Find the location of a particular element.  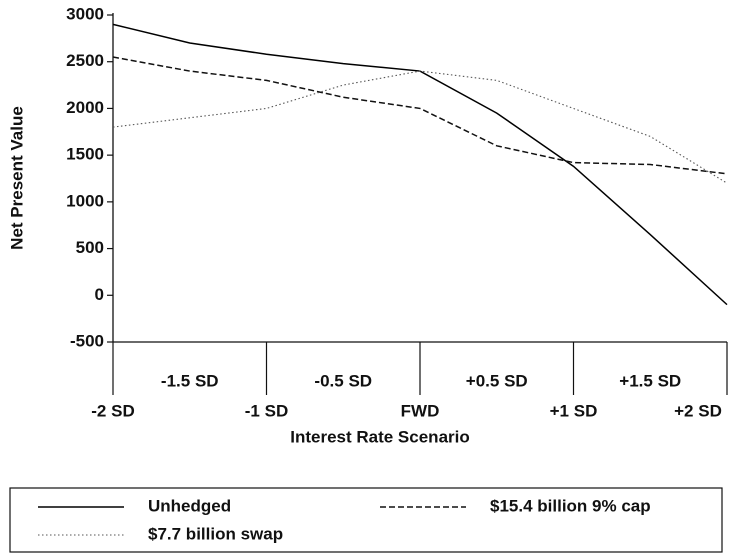

x-tick-label: -1 SD is located at coordinates (266, 410).